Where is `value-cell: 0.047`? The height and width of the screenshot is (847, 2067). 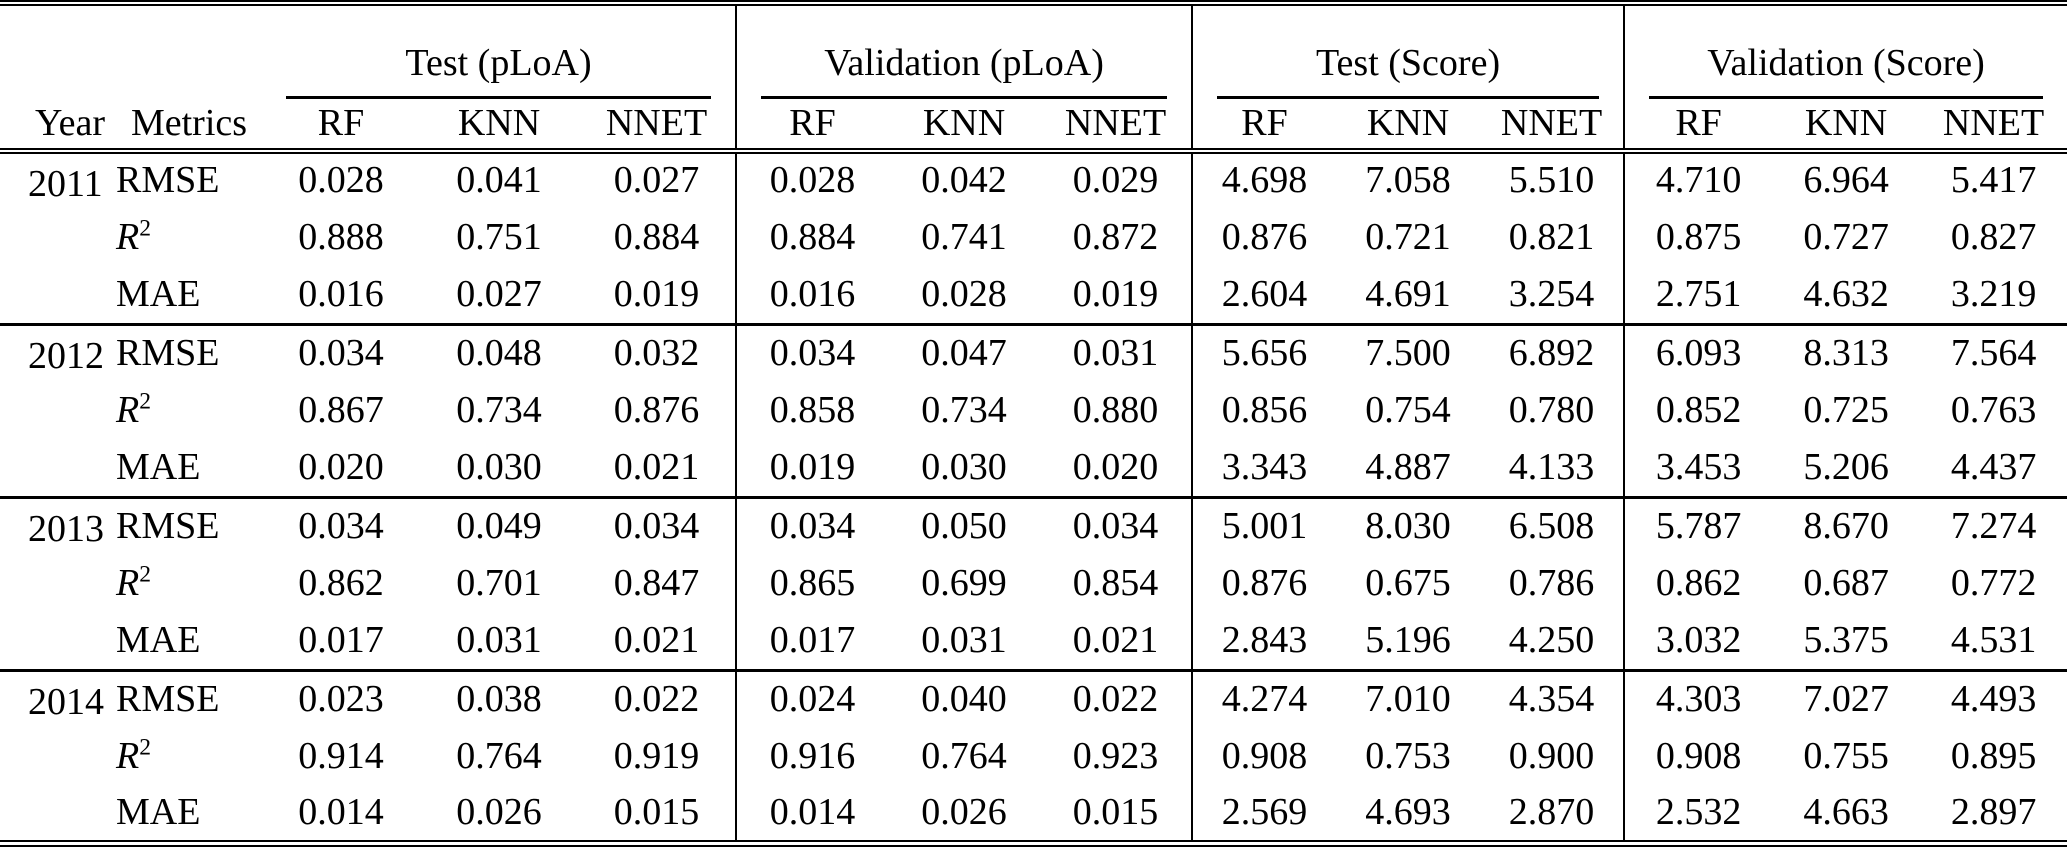 value-cell: 0.047 is located at coordinates (964, 352).